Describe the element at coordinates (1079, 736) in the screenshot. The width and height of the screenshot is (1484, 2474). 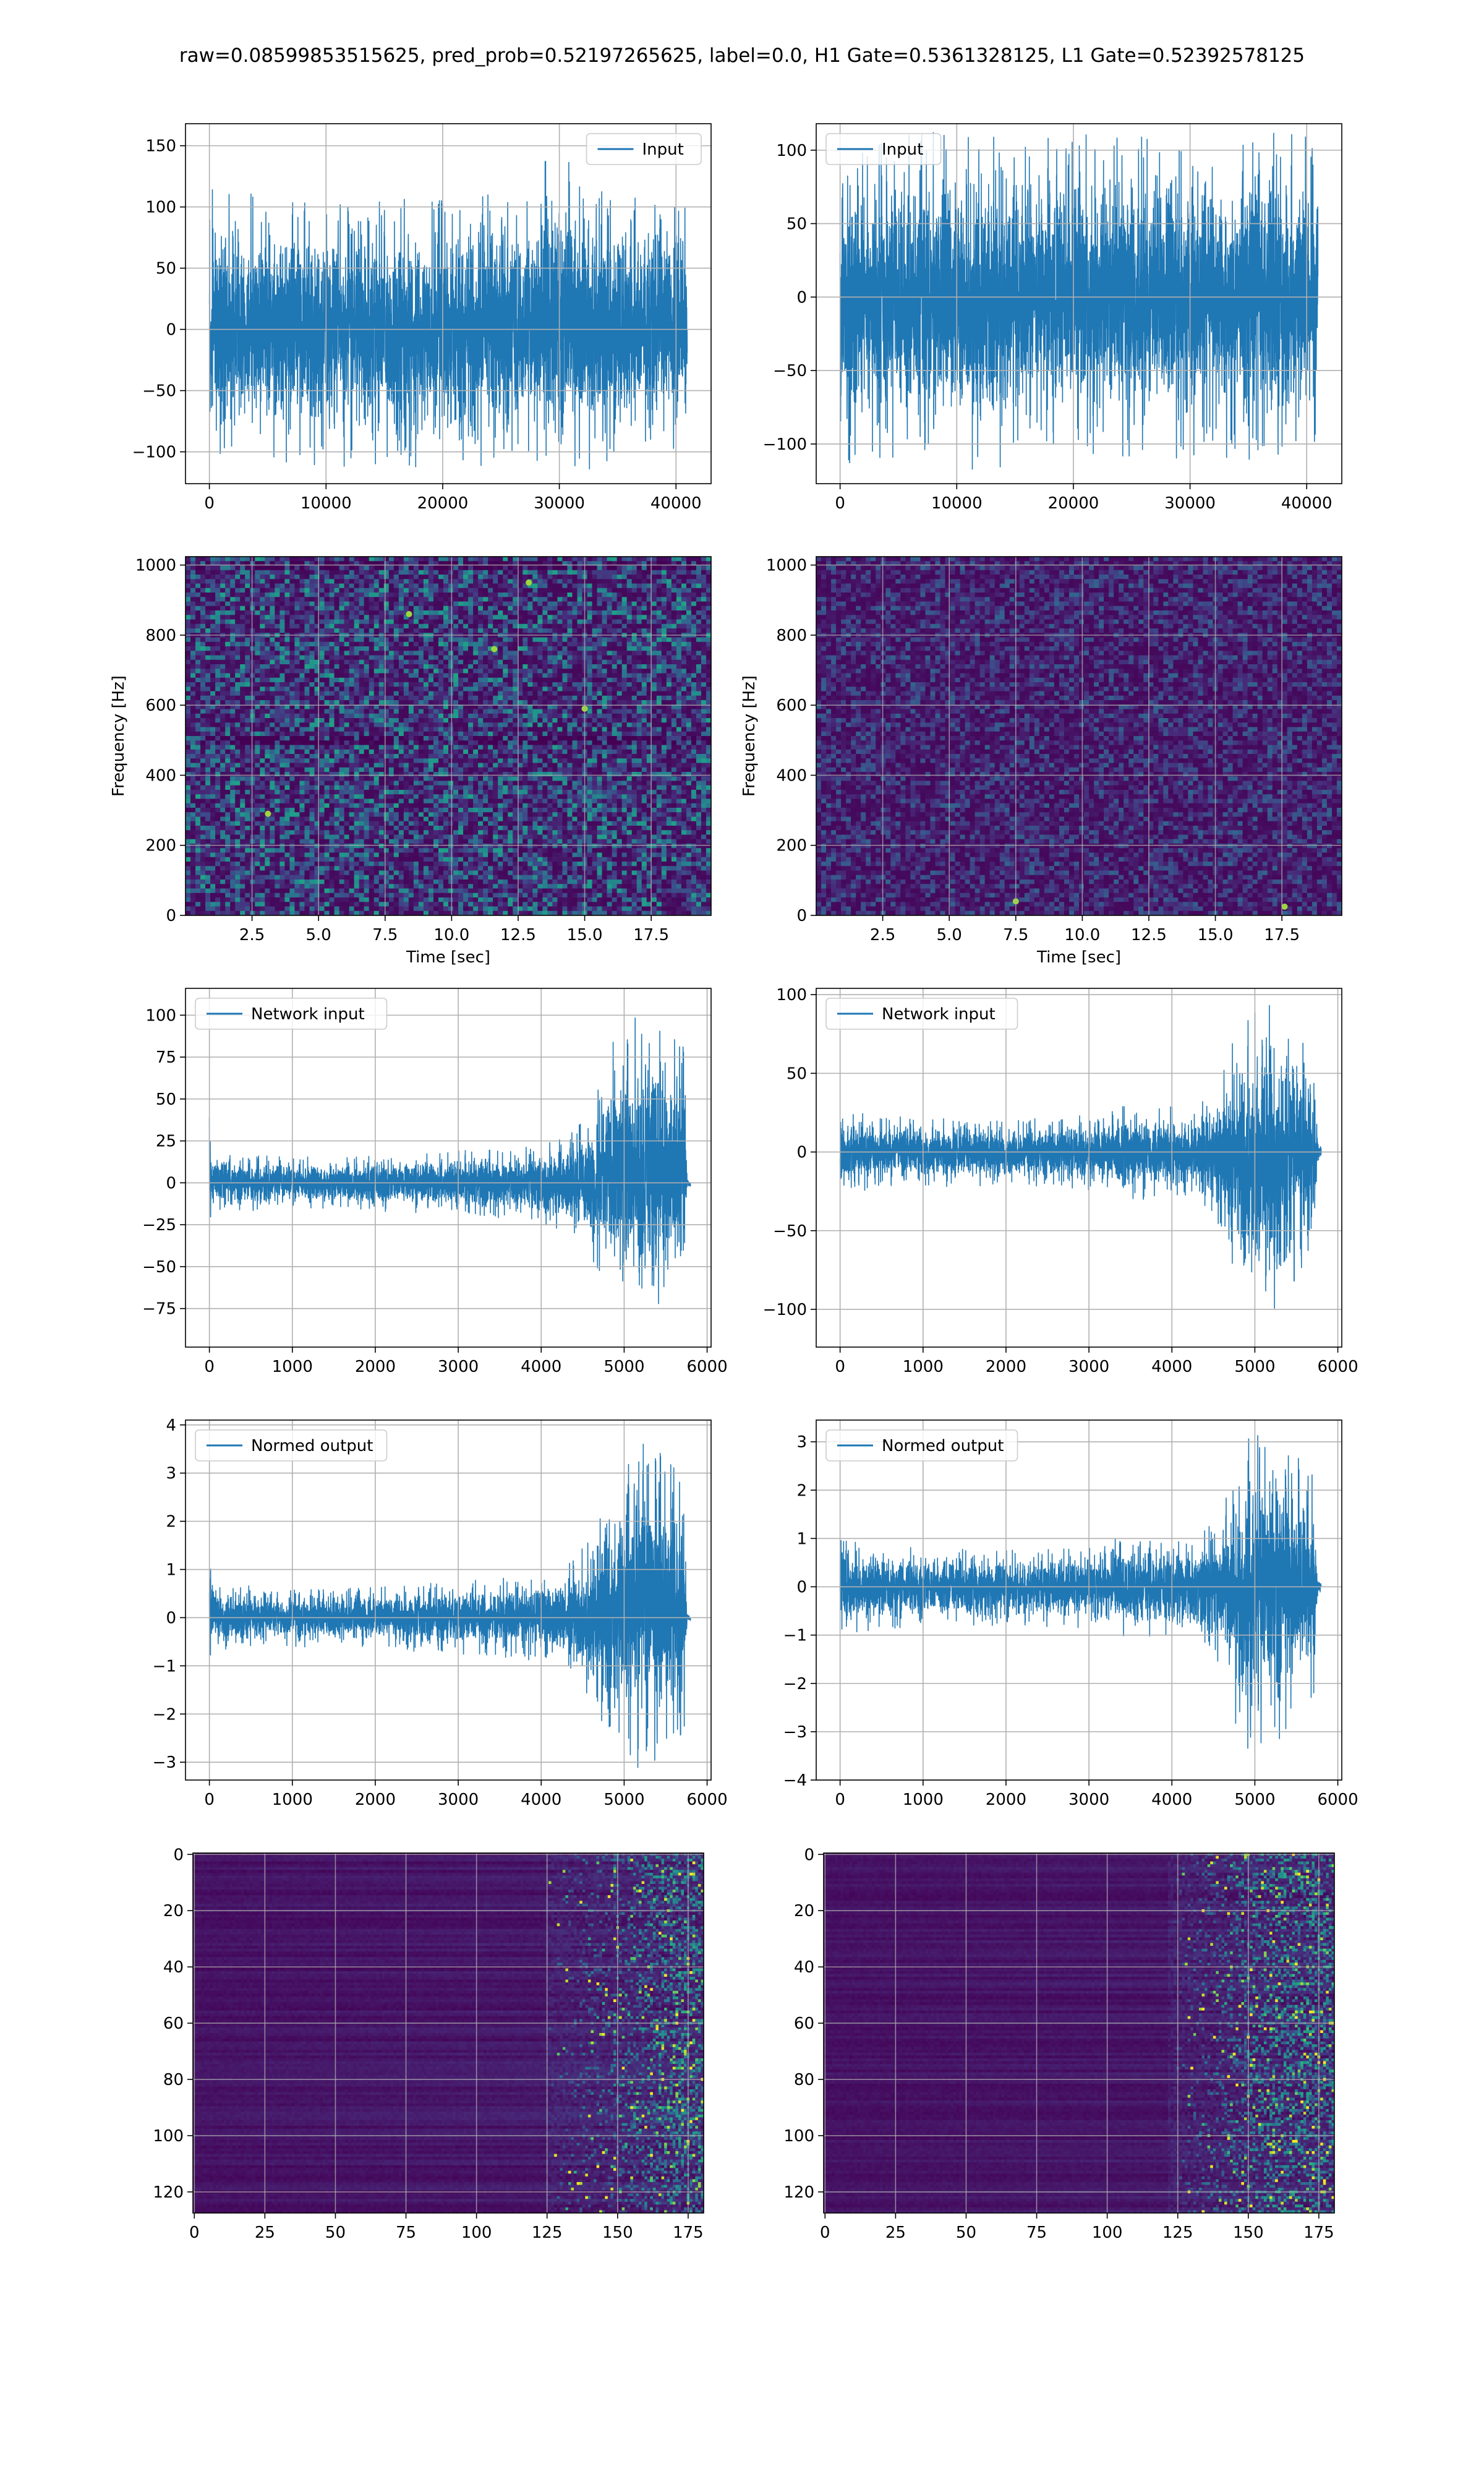
I see `plot-area-l1-spectrogram` at that location.